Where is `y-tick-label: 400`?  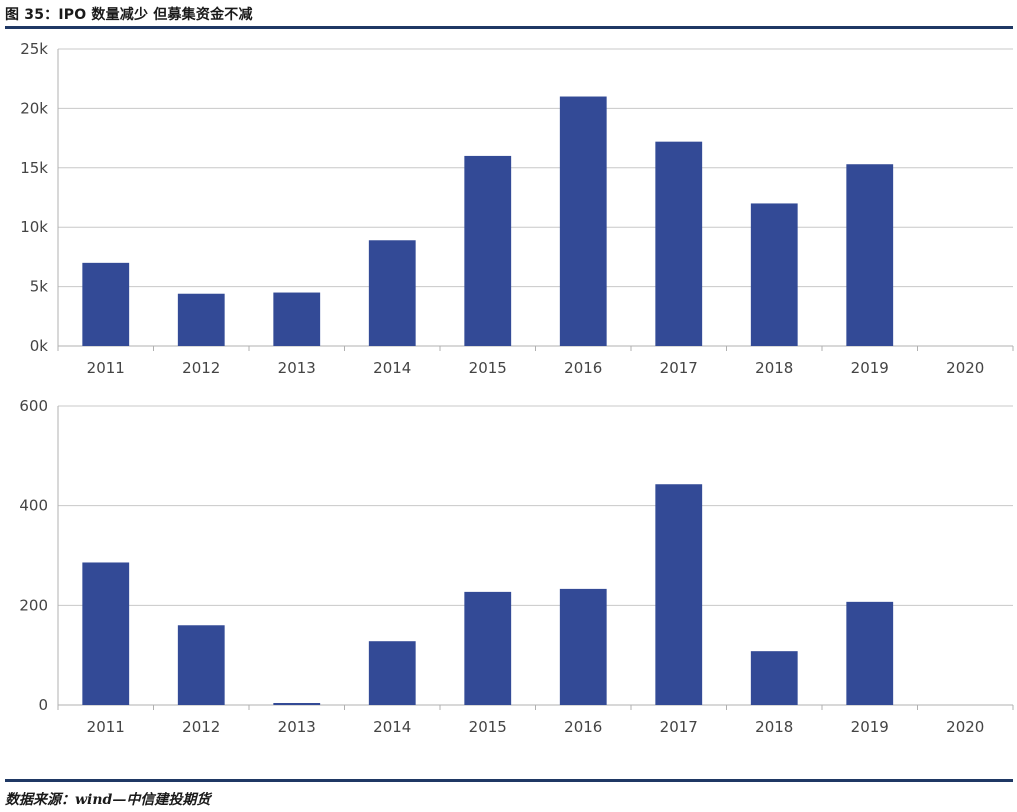
y-tick-label: 400 is located at coordinates (33, 506).